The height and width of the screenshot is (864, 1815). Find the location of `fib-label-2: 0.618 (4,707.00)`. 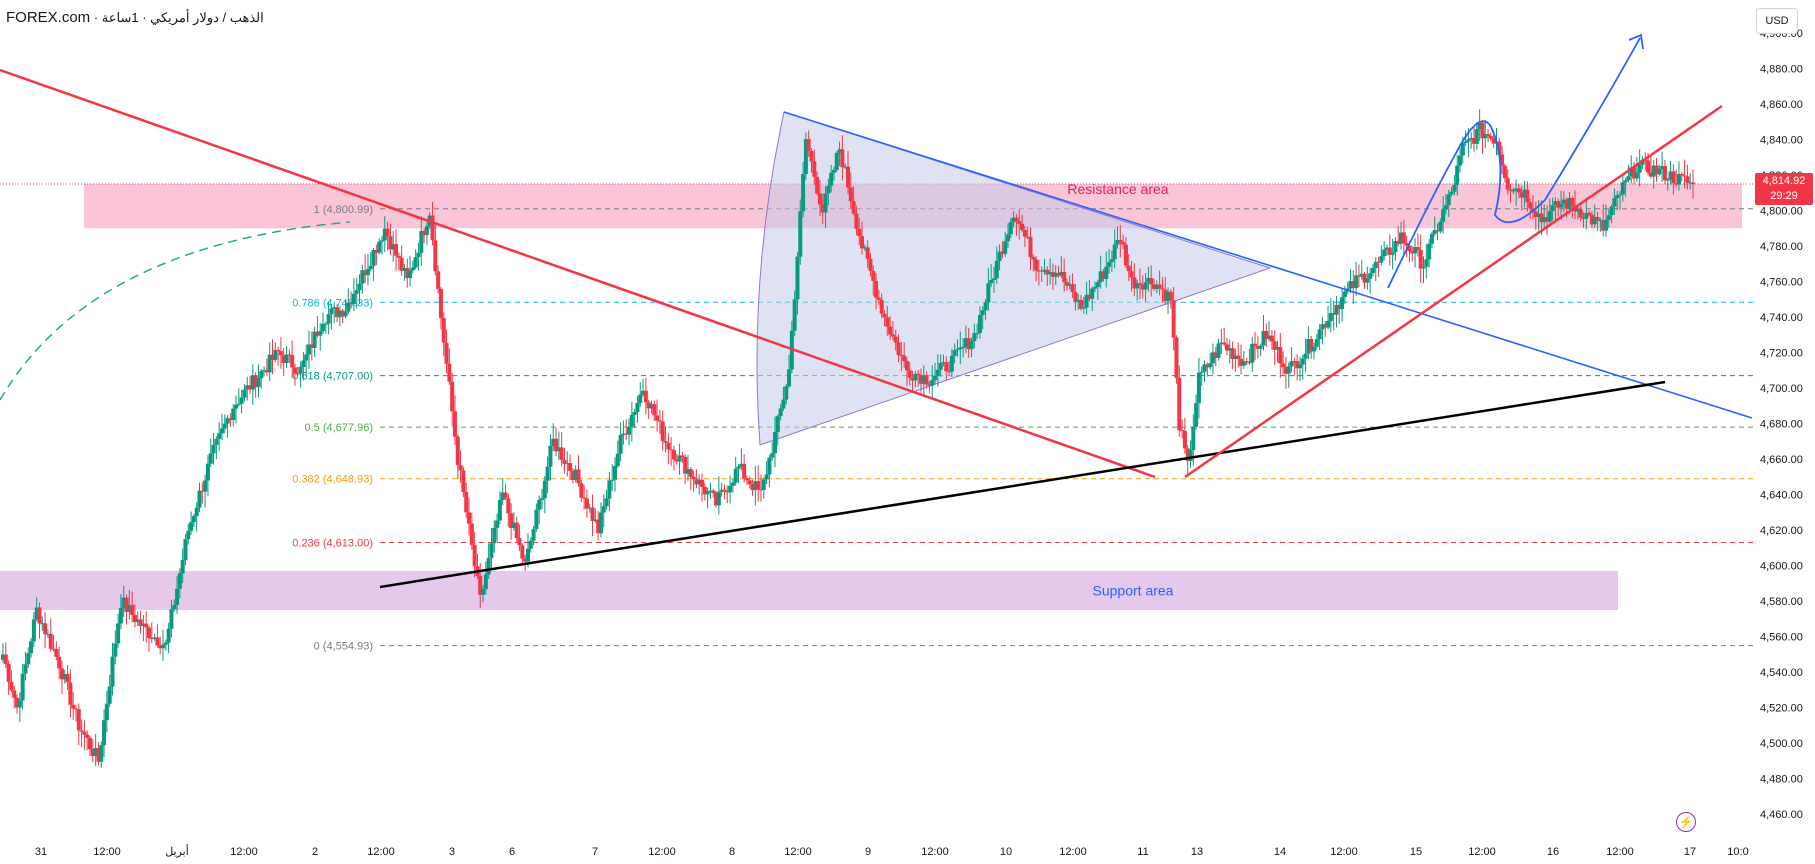

fib-label-2: 0.618 (4,707.00) is located at coordinates (332, 377).